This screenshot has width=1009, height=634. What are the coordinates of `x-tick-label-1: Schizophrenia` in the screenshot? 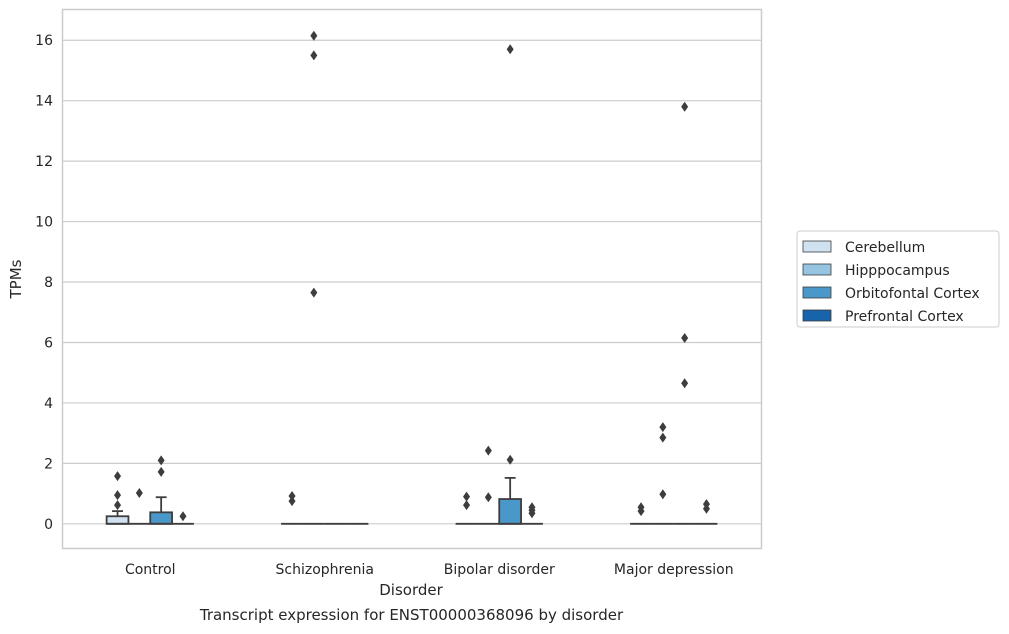 It's located at (325, 570).